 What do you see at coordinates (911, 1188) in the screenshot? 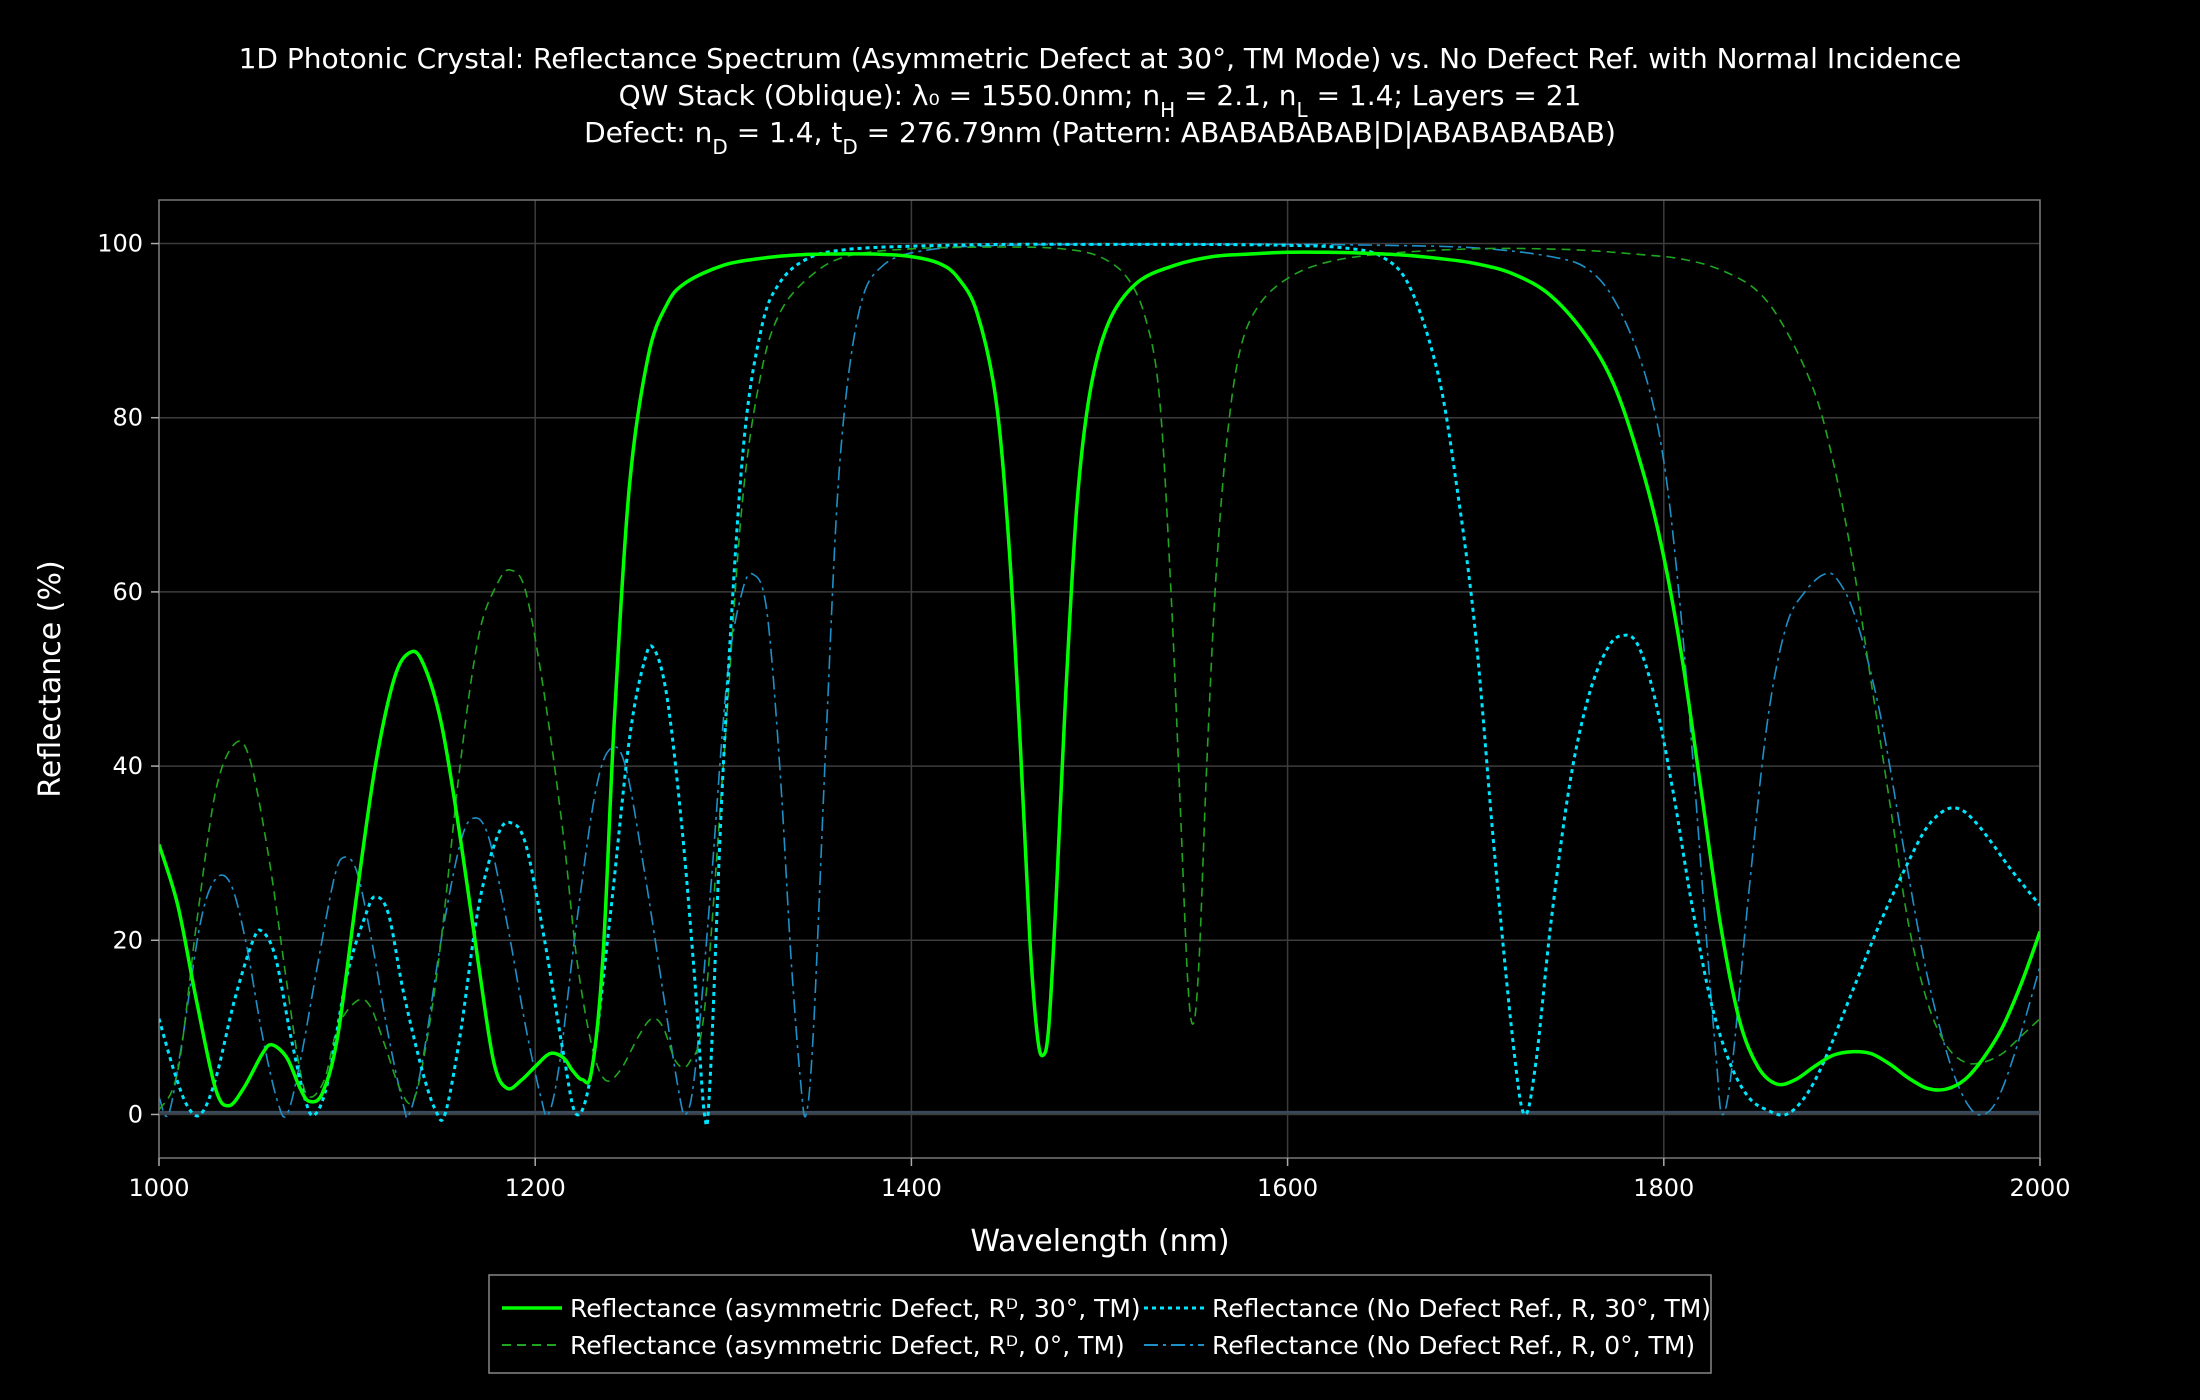
I see `x-tick-label: 1400` at bounding box center [911, 1188].